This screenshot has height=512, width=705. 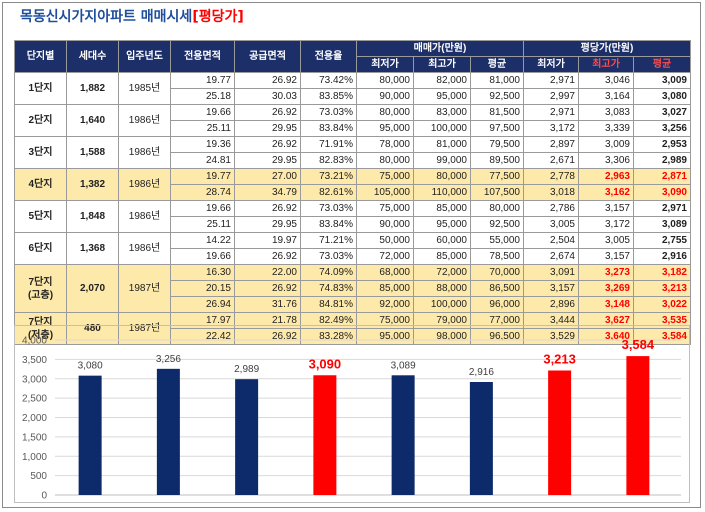 I want to click on pyeong-avg-cell: 3,213, so click(x=662, y=288).